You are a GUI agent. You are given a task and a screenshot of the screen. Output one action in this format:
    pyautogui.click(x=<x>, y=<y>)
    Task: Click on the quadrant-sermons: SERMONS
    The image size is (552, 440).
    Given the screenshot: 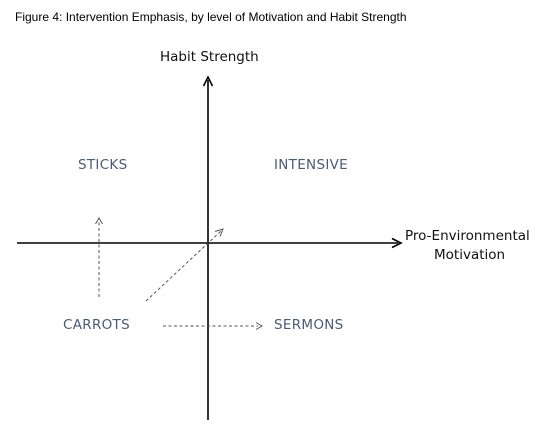 What is the action you would take?
    pyautogui.click(x=309, y=325)
    